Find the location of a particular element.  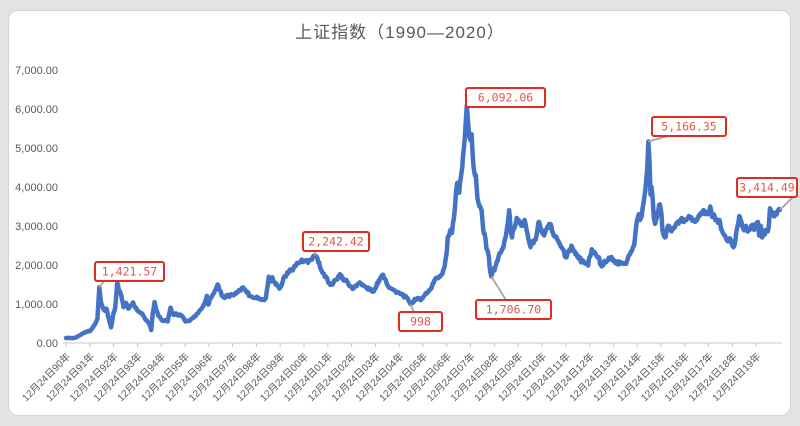

annotation-label: 998 is located at coordinates (420, 322).